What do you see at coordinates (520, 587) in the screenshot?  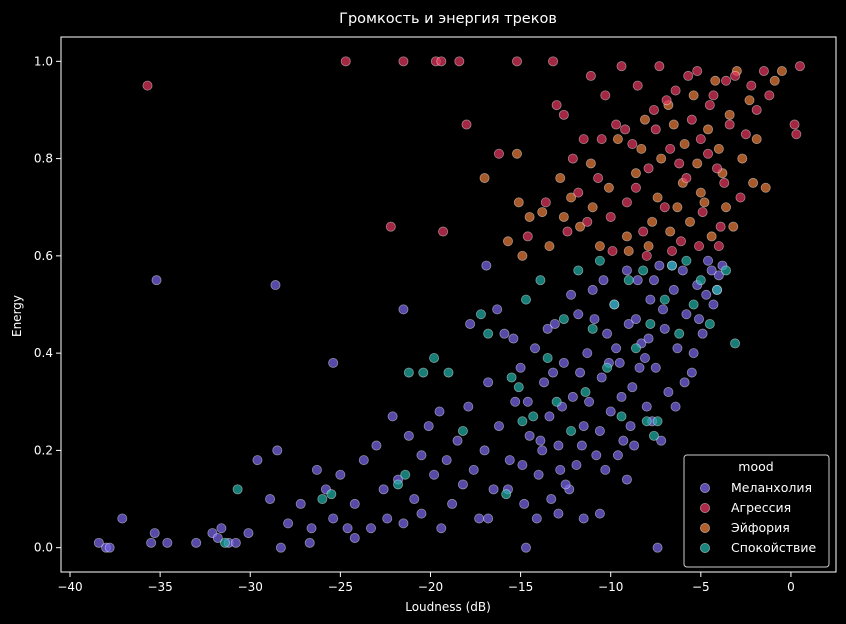 I see `x-tick-label: −15` at bounding box center [520, 587].